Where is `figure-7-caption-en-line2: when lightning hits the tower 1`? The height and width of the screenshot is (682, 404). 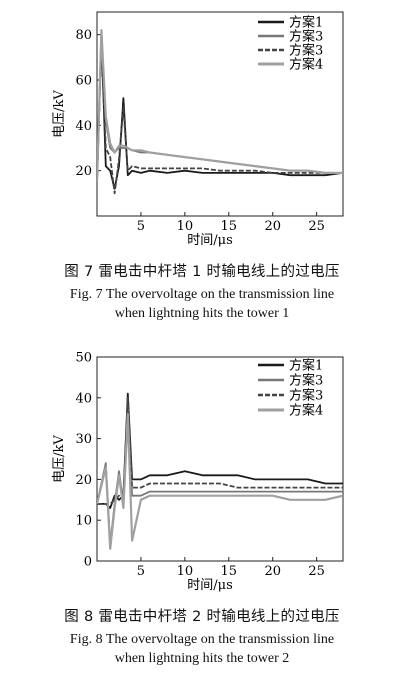
figure-7-caption-en-line2: when lightning hits the tower 1 is located at coordinates (202, 313).